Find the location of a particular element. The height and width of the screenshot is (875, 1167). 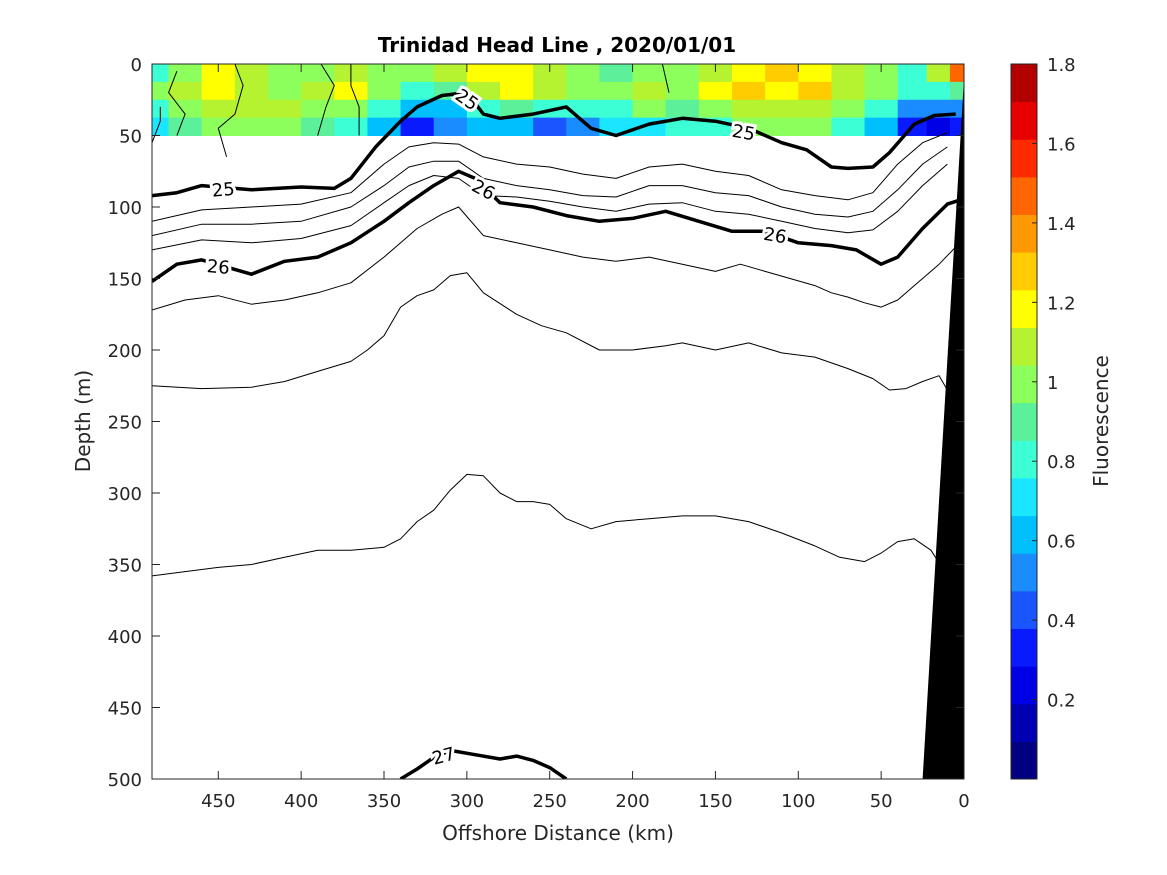

y-tick-label: 300 is located at coordinates (125, 494).